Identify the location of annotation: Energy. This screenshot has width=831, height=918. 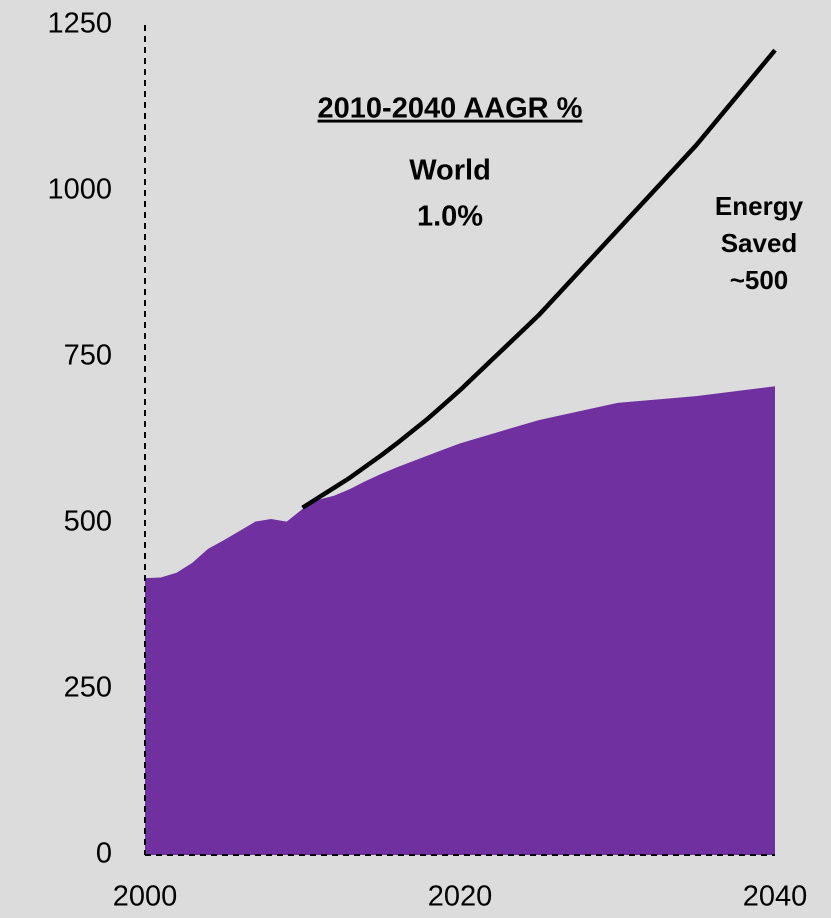
(759, 206).